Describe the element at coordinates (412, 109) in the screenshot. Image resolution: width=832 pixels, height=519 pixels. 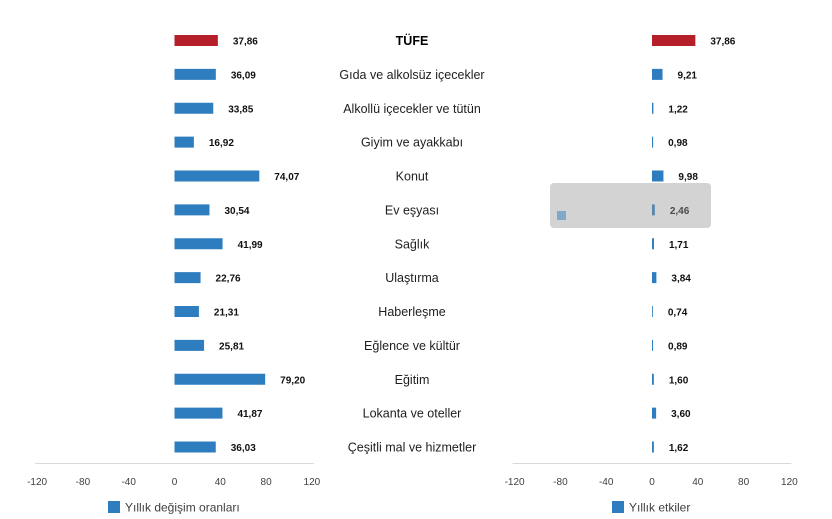
I see `category-label: Alkollü içecekler ve tütün` at that location.